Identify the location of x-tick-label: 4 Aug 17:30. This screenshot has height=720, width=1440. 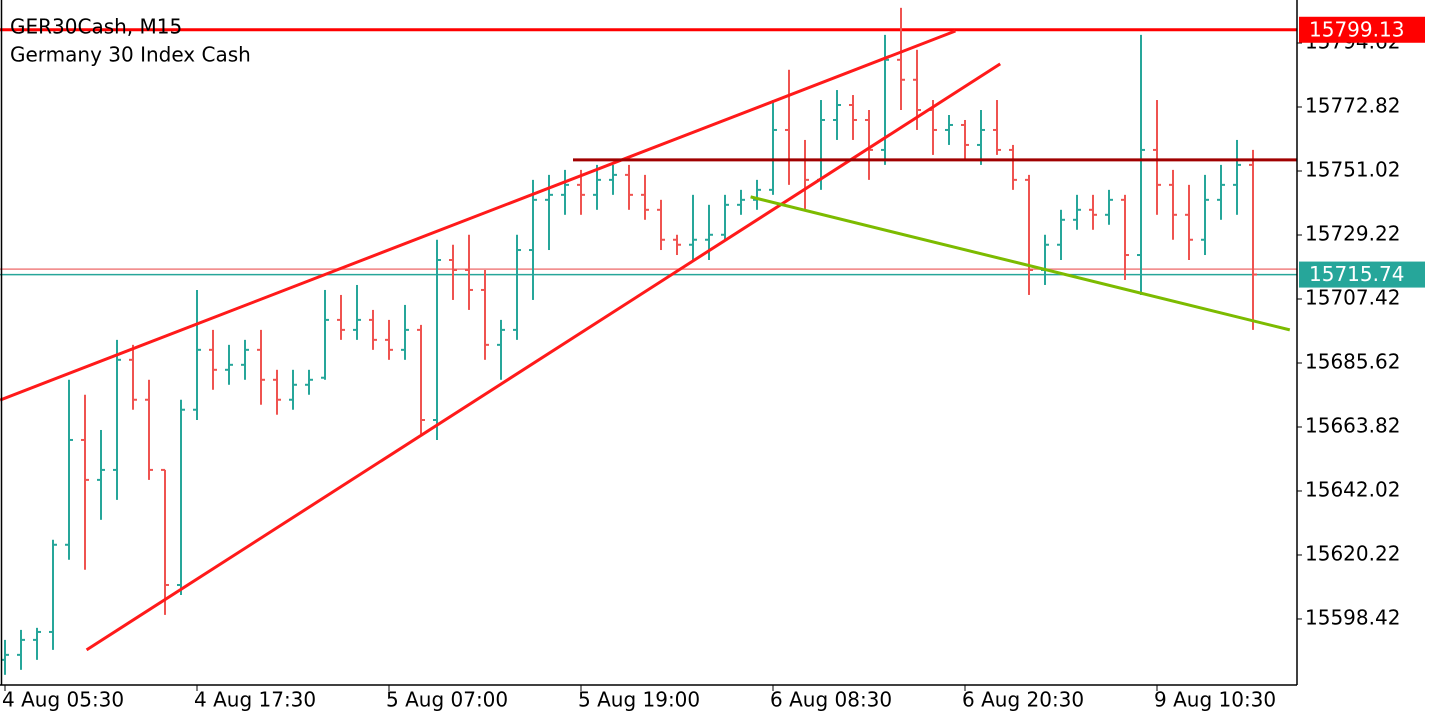
(255, 700).